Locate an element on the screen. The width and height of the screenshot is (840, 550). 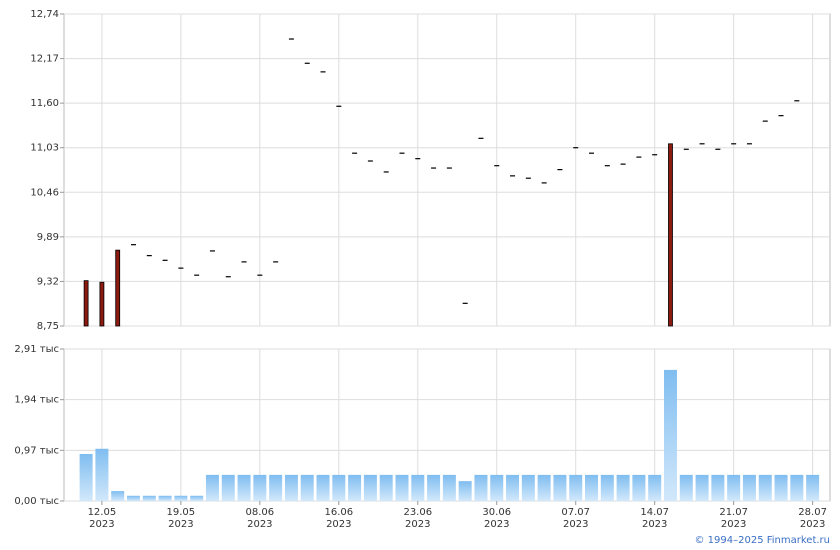
y-tick-label: 2,91 тыс is located at coordinates (36, 349).